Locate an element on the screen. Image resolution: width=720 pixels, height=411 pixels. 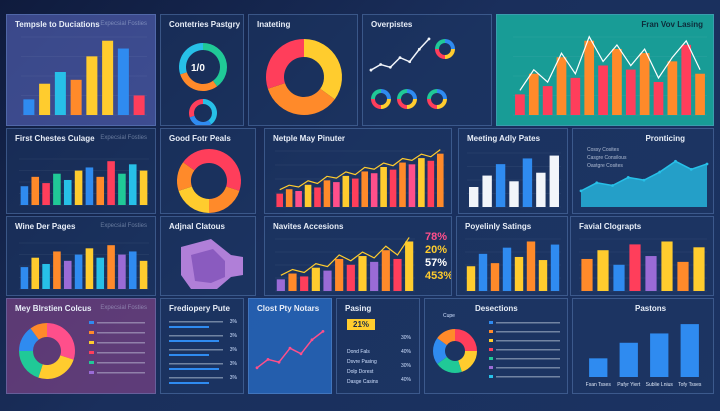
tick-label: Pafyr Yiert is located at coordinates (629, 385).